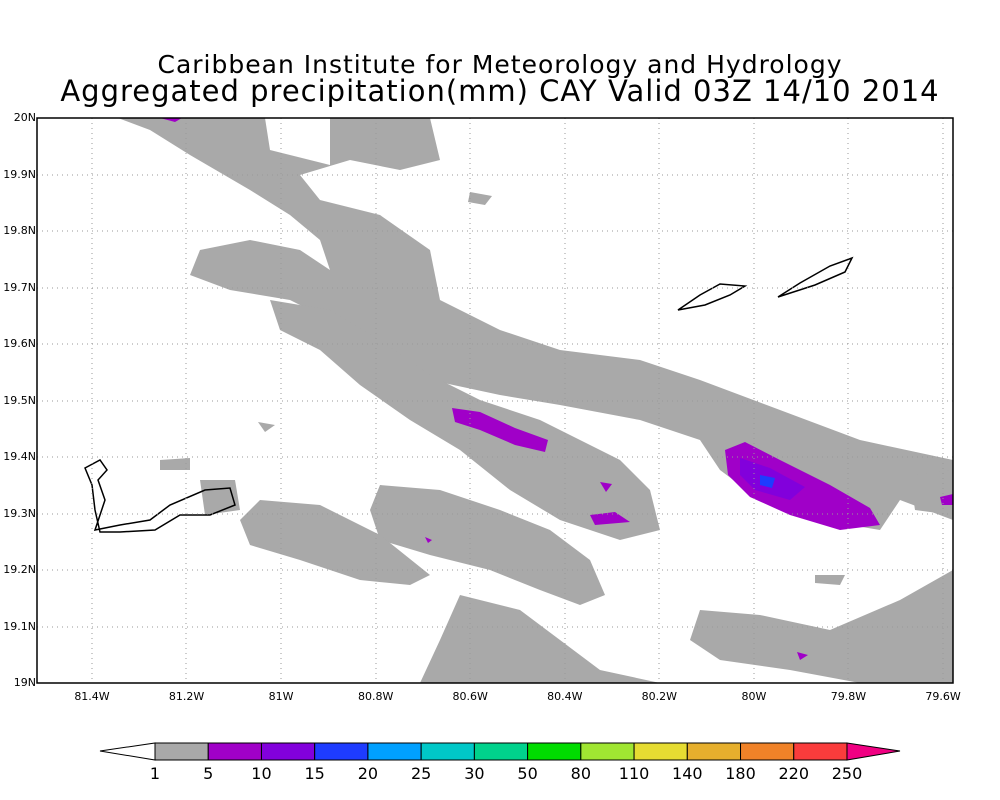 The height and width of the screenshot is (800, 1000). I want to click on colorbar, so click(500, 751).